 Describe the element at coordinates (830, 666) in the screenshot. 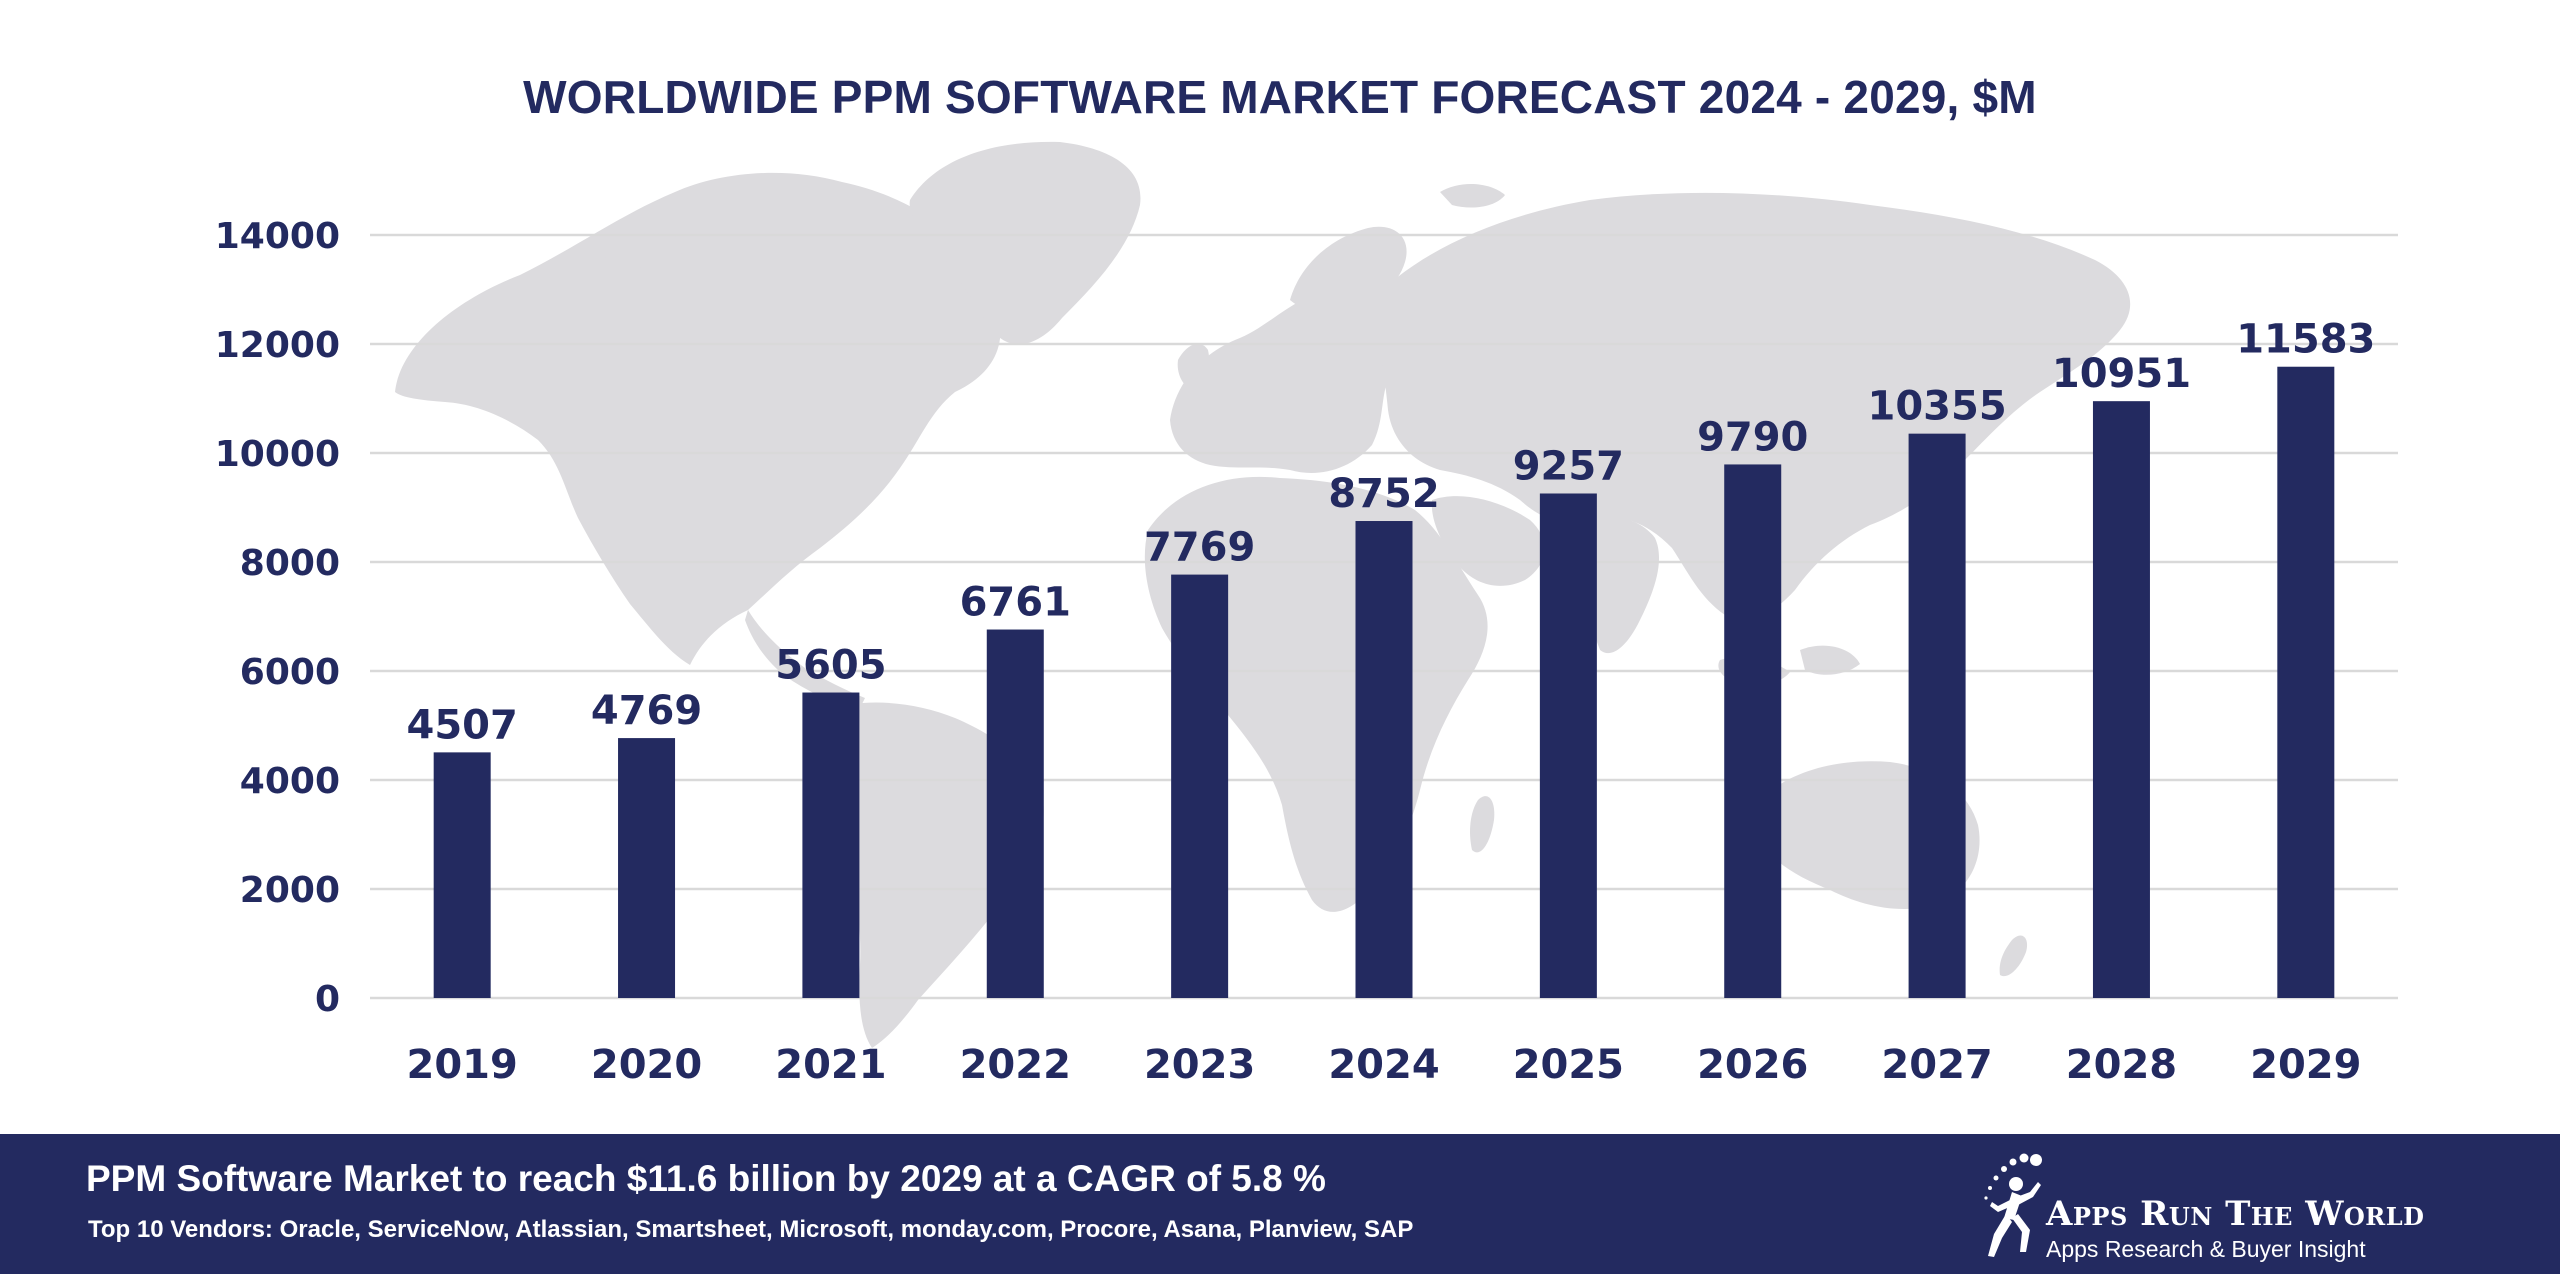

I see `data-label-2021: 5605` at that location.